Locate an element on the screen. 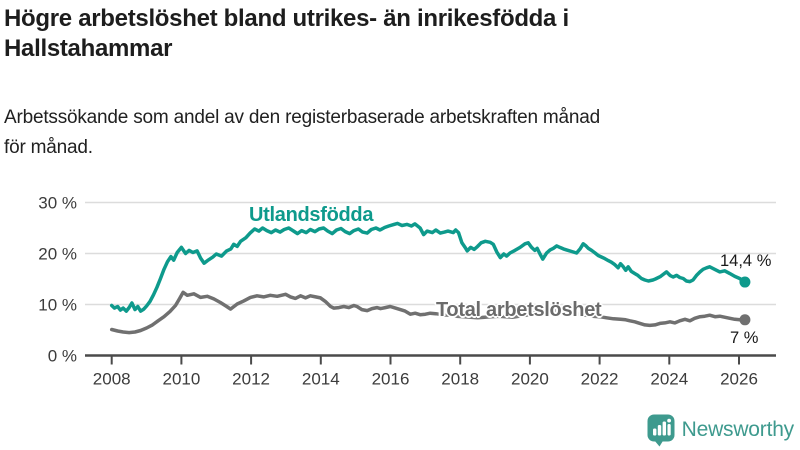 This screenshot has height=450, width=800. x-tick-label-2018: 2018 is located at coordinates (460, 379).